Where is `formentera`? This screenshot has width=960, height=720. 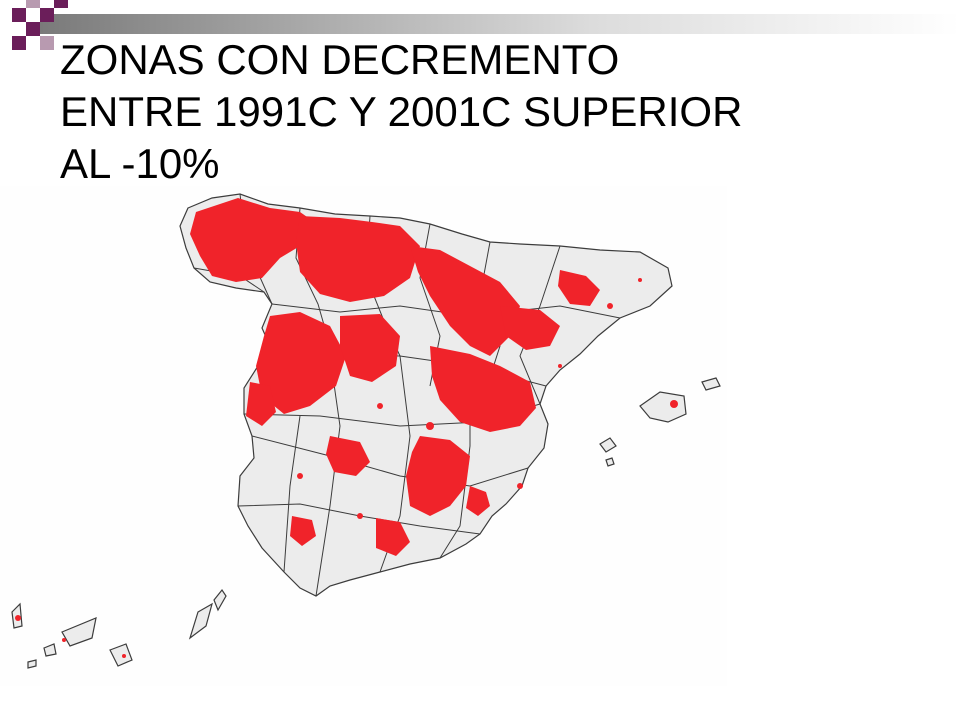
formentera is located at coordinates (610, 462).